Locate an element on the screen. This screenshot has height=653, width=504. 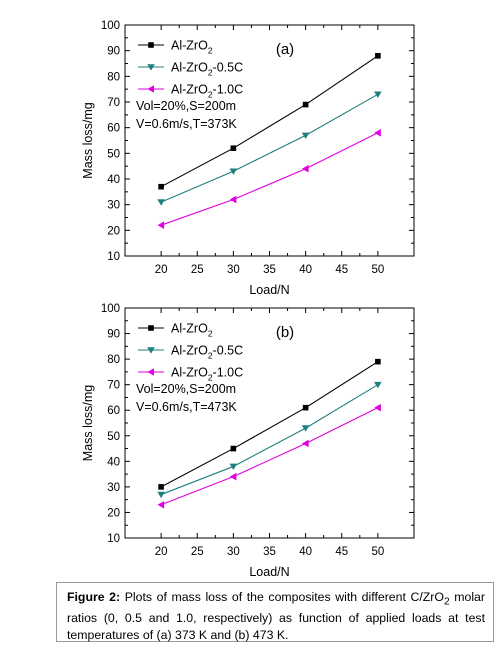
panel-label: (b) is located at coordinates (285, 332).